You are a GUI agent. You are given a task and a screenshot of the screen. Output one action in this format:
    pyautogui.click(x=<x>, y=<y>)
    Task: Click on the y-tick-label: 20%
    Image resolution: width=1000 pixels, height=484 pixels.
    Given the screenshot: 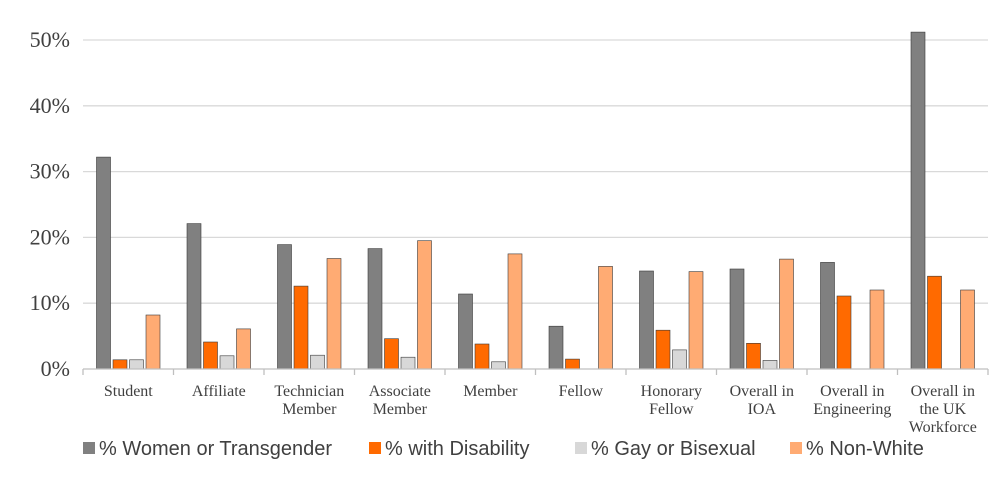 What is the action you would take?
    pyautogui.click(x=50, y=236)
    